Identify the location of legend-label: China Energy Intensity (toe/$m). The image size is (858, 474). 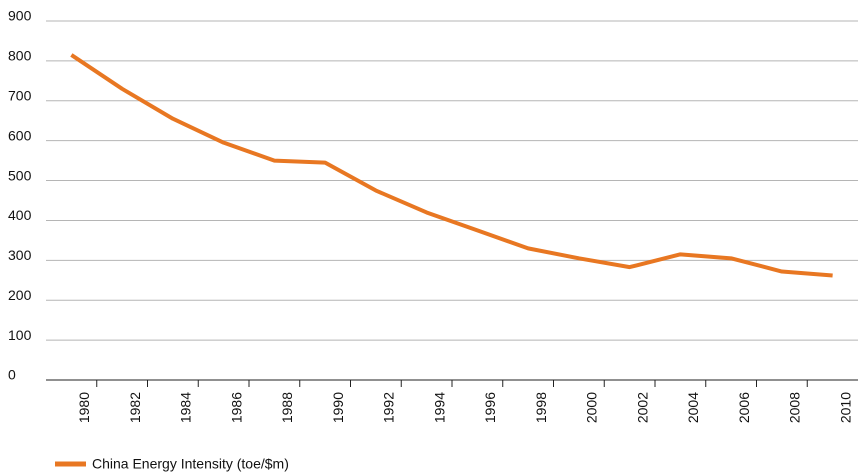
(190, 464).